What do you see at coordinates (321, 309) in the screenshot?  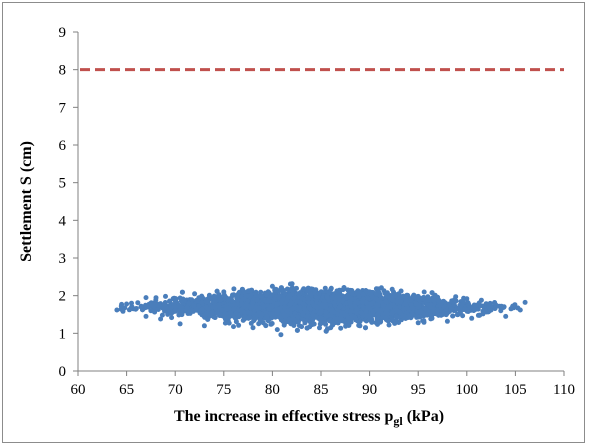 I see `scatter-points` at bounding box center [321, 309].